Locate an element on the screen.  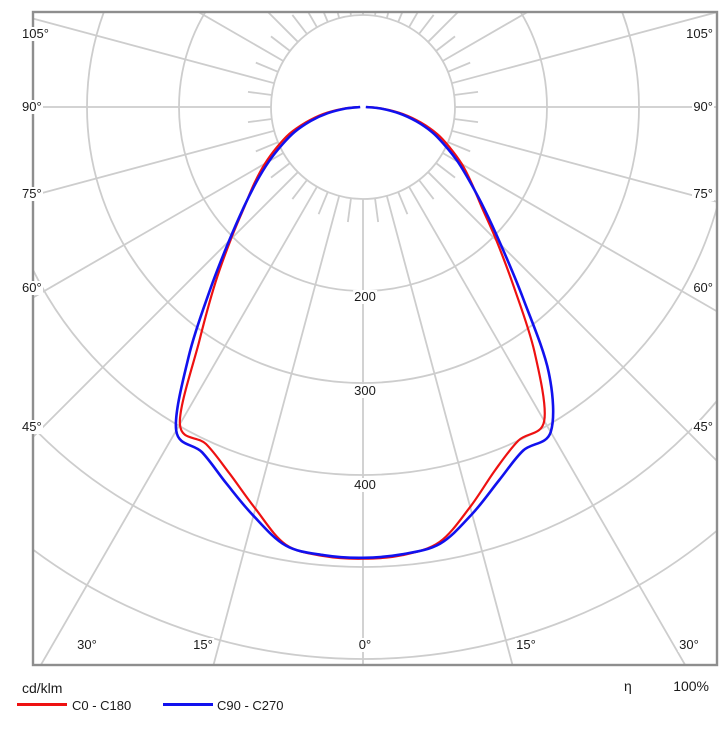
eta-value: 100% is located at coordinates (691, 686).